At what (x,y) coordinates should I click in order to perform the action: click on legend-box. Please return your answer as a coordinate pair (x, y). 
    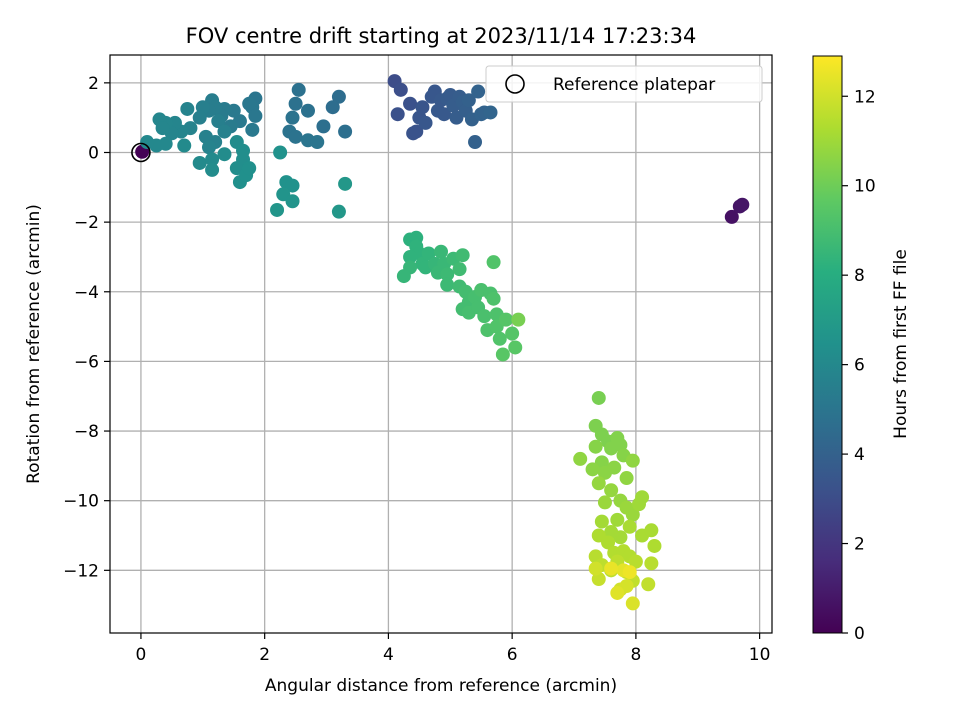
    Looking at the image, I should click on (624, 84).